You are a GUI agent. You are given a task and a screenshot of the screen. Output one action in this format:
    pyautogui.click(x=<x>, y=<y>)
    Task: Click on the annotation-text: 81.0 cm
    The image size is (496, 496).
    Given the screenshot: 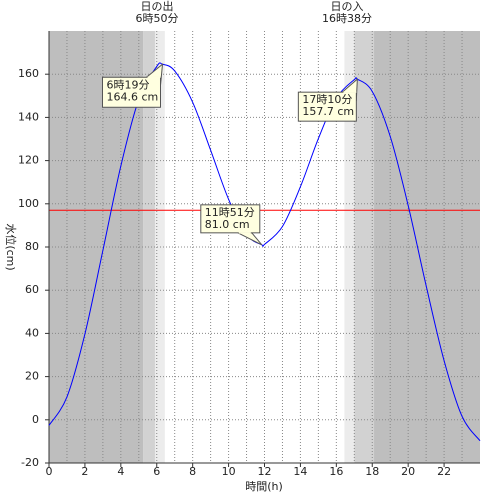 What is the action you would take?
    pyautogui.click(x=227, y=224)
    